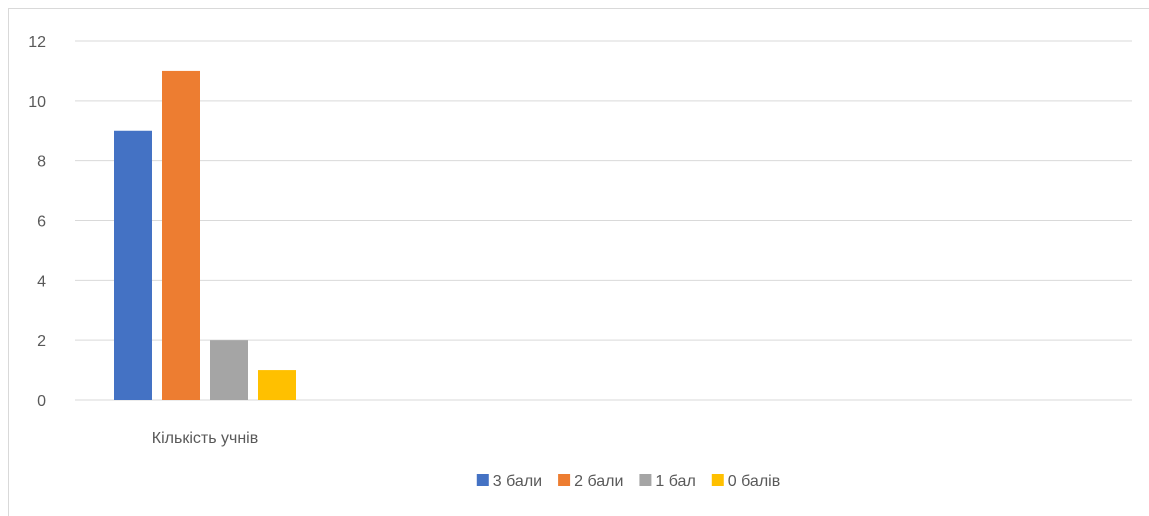 This screenshot has height=516, width=1149. What do you see at coordinates (675, 481) in the screenshot?
I see `legend-label-3: 1 бал` at bounding box center [675, 481].